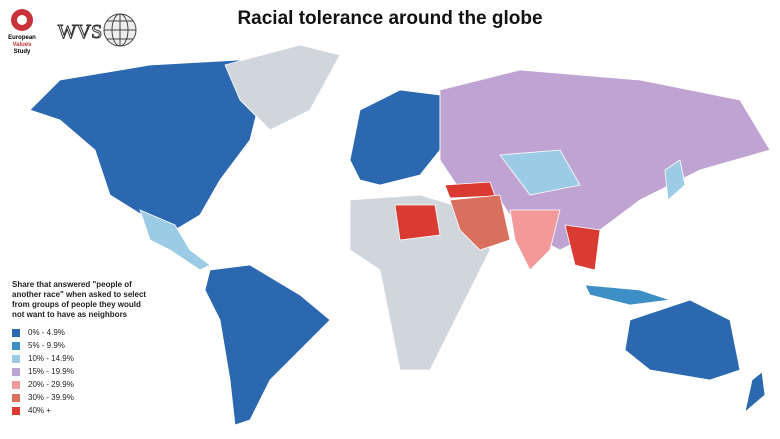 Image resolution: width=780 pixels, height=439 pixels. I want to click on evs-logo-line: European, so click(22, 38).